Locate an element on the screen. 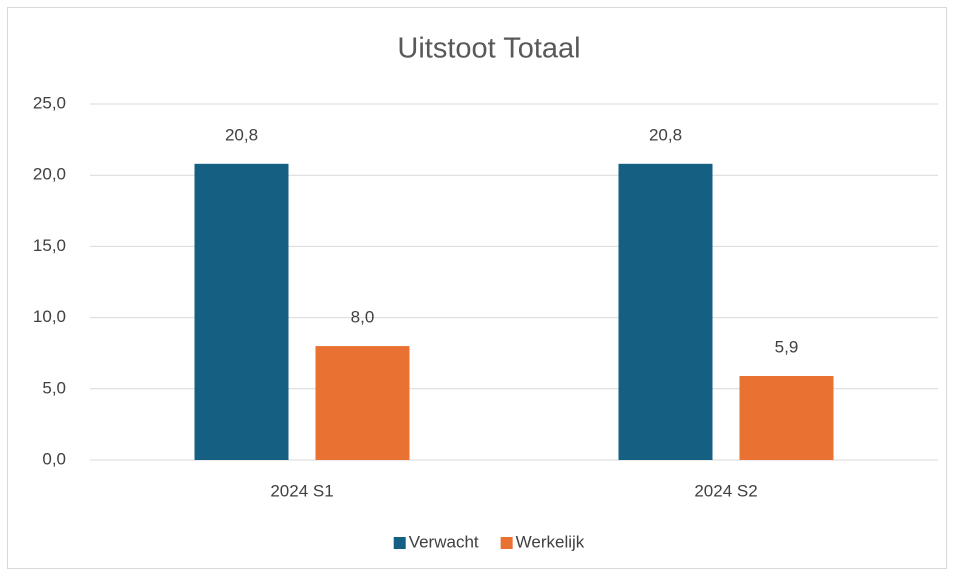 This screenshot has height=576, width=954. legend-label: Verwacht is located at coordinates (444, 541).